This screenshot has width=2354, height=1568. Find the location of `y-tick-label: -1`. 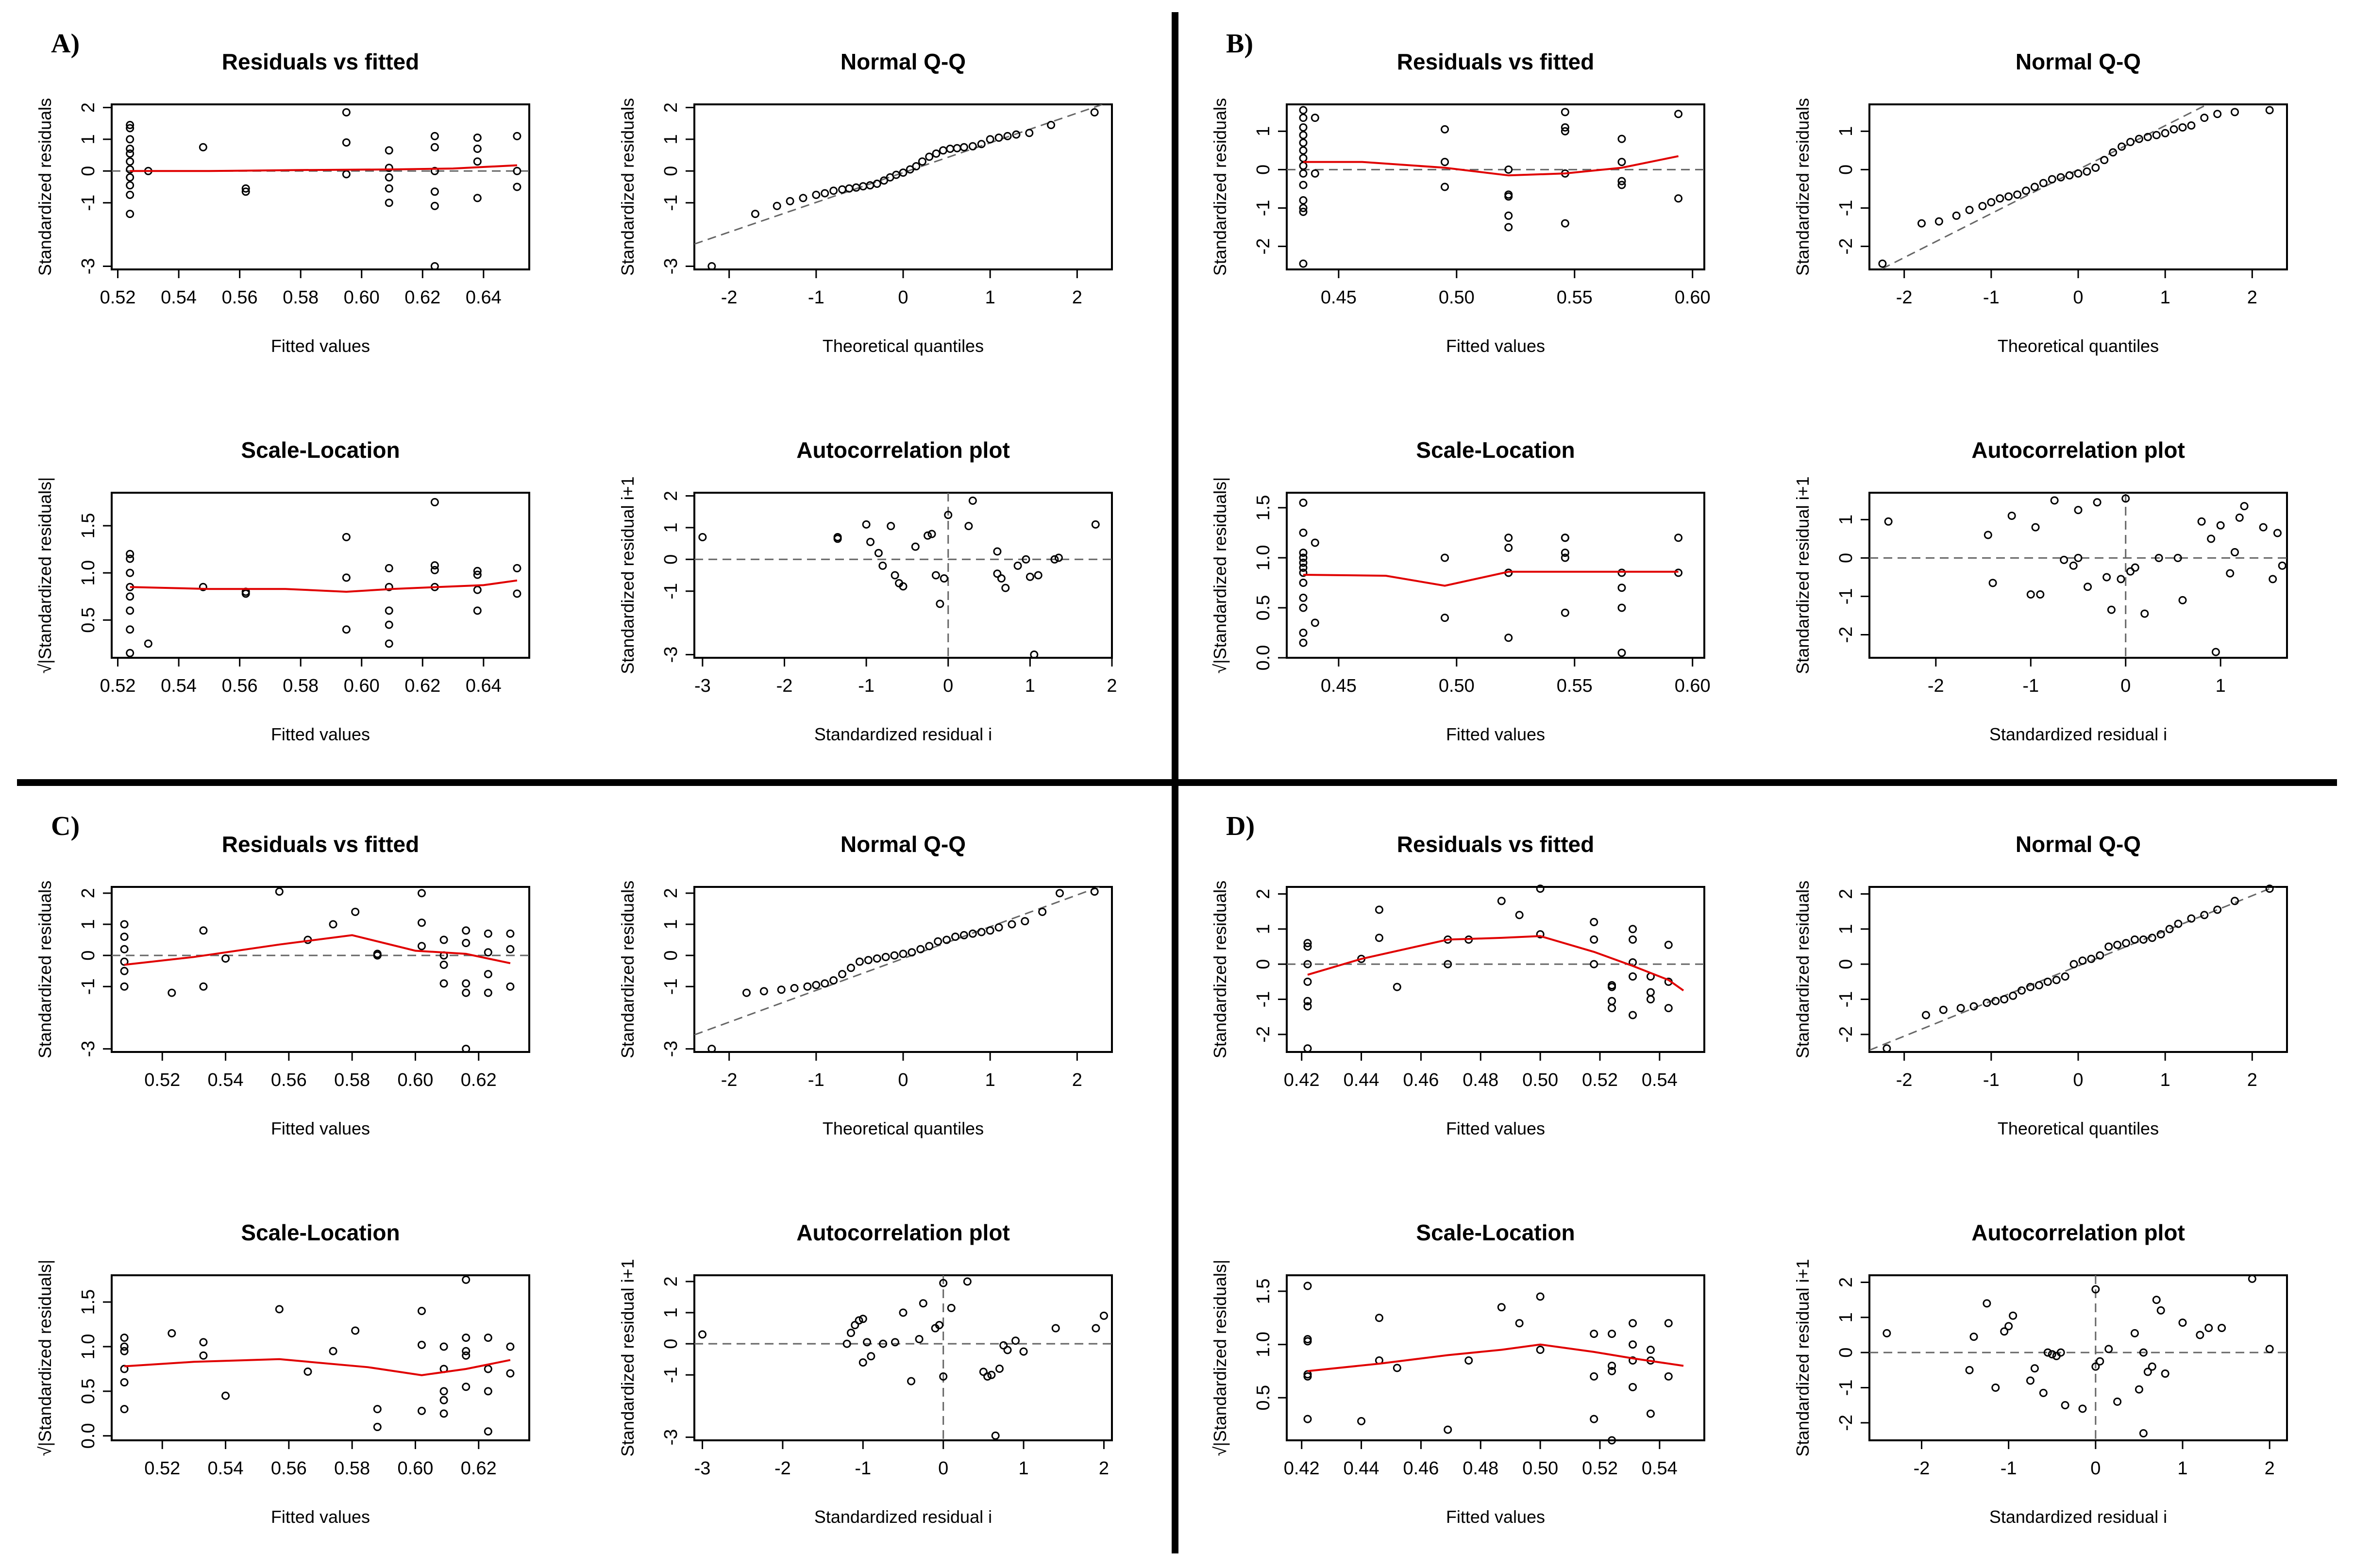

y-tick-label: -1 is located at coordinates (1846, 999).